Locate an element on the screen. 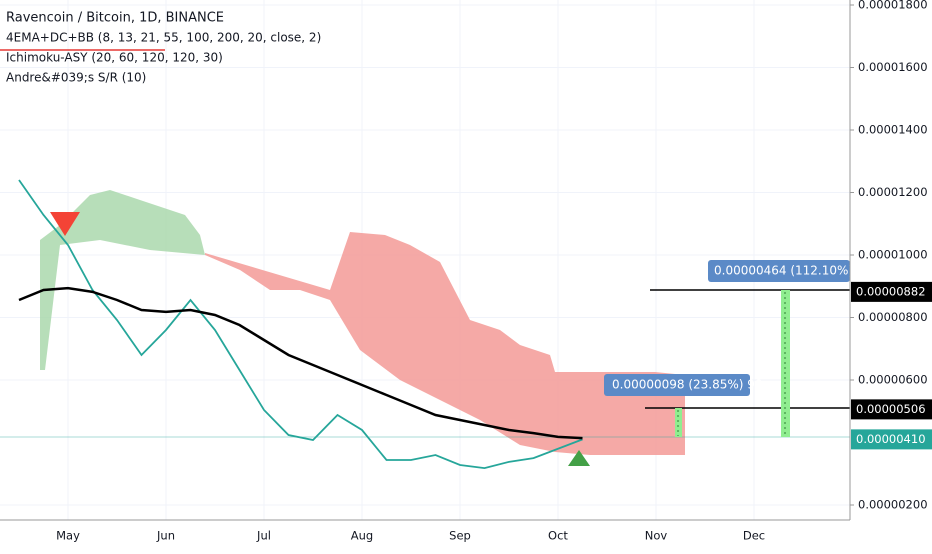 Image resolution: width=932 pixels, height=554 pixels. annotation: 0.00000098 (23.85%) 98 is located at coordinates (687, 385).